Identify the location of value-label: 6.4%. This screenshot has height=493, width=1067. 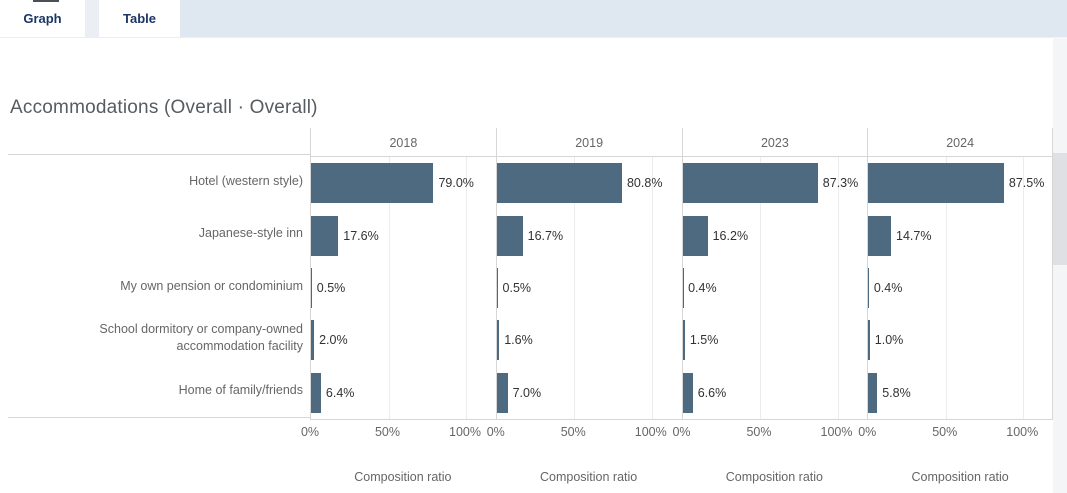
(340, 392).